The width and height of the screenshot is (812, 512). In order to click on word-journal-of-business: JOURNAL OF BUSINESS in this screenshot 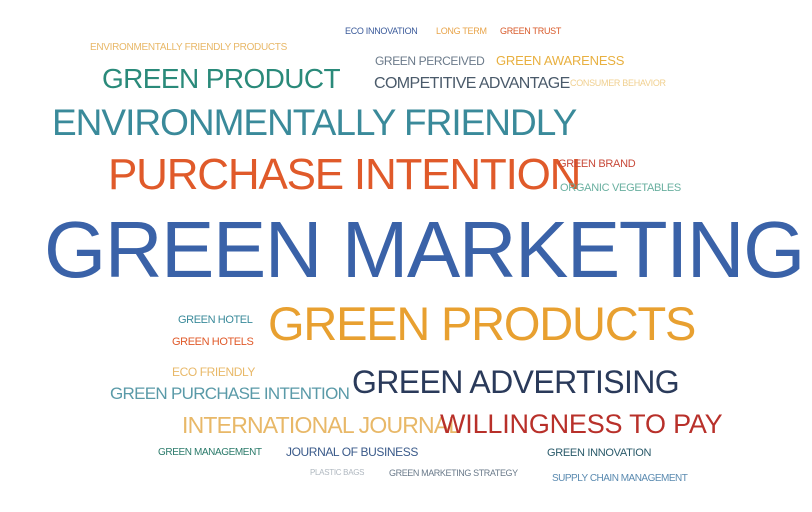, I will do `click(352, 452)`.